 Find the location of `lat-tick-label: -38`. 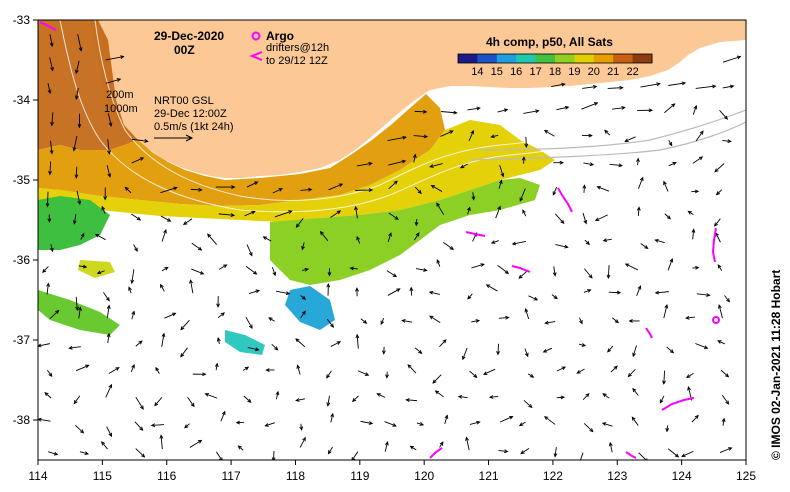

lat-tick-label: -38 is located at coordinates (22, 420).